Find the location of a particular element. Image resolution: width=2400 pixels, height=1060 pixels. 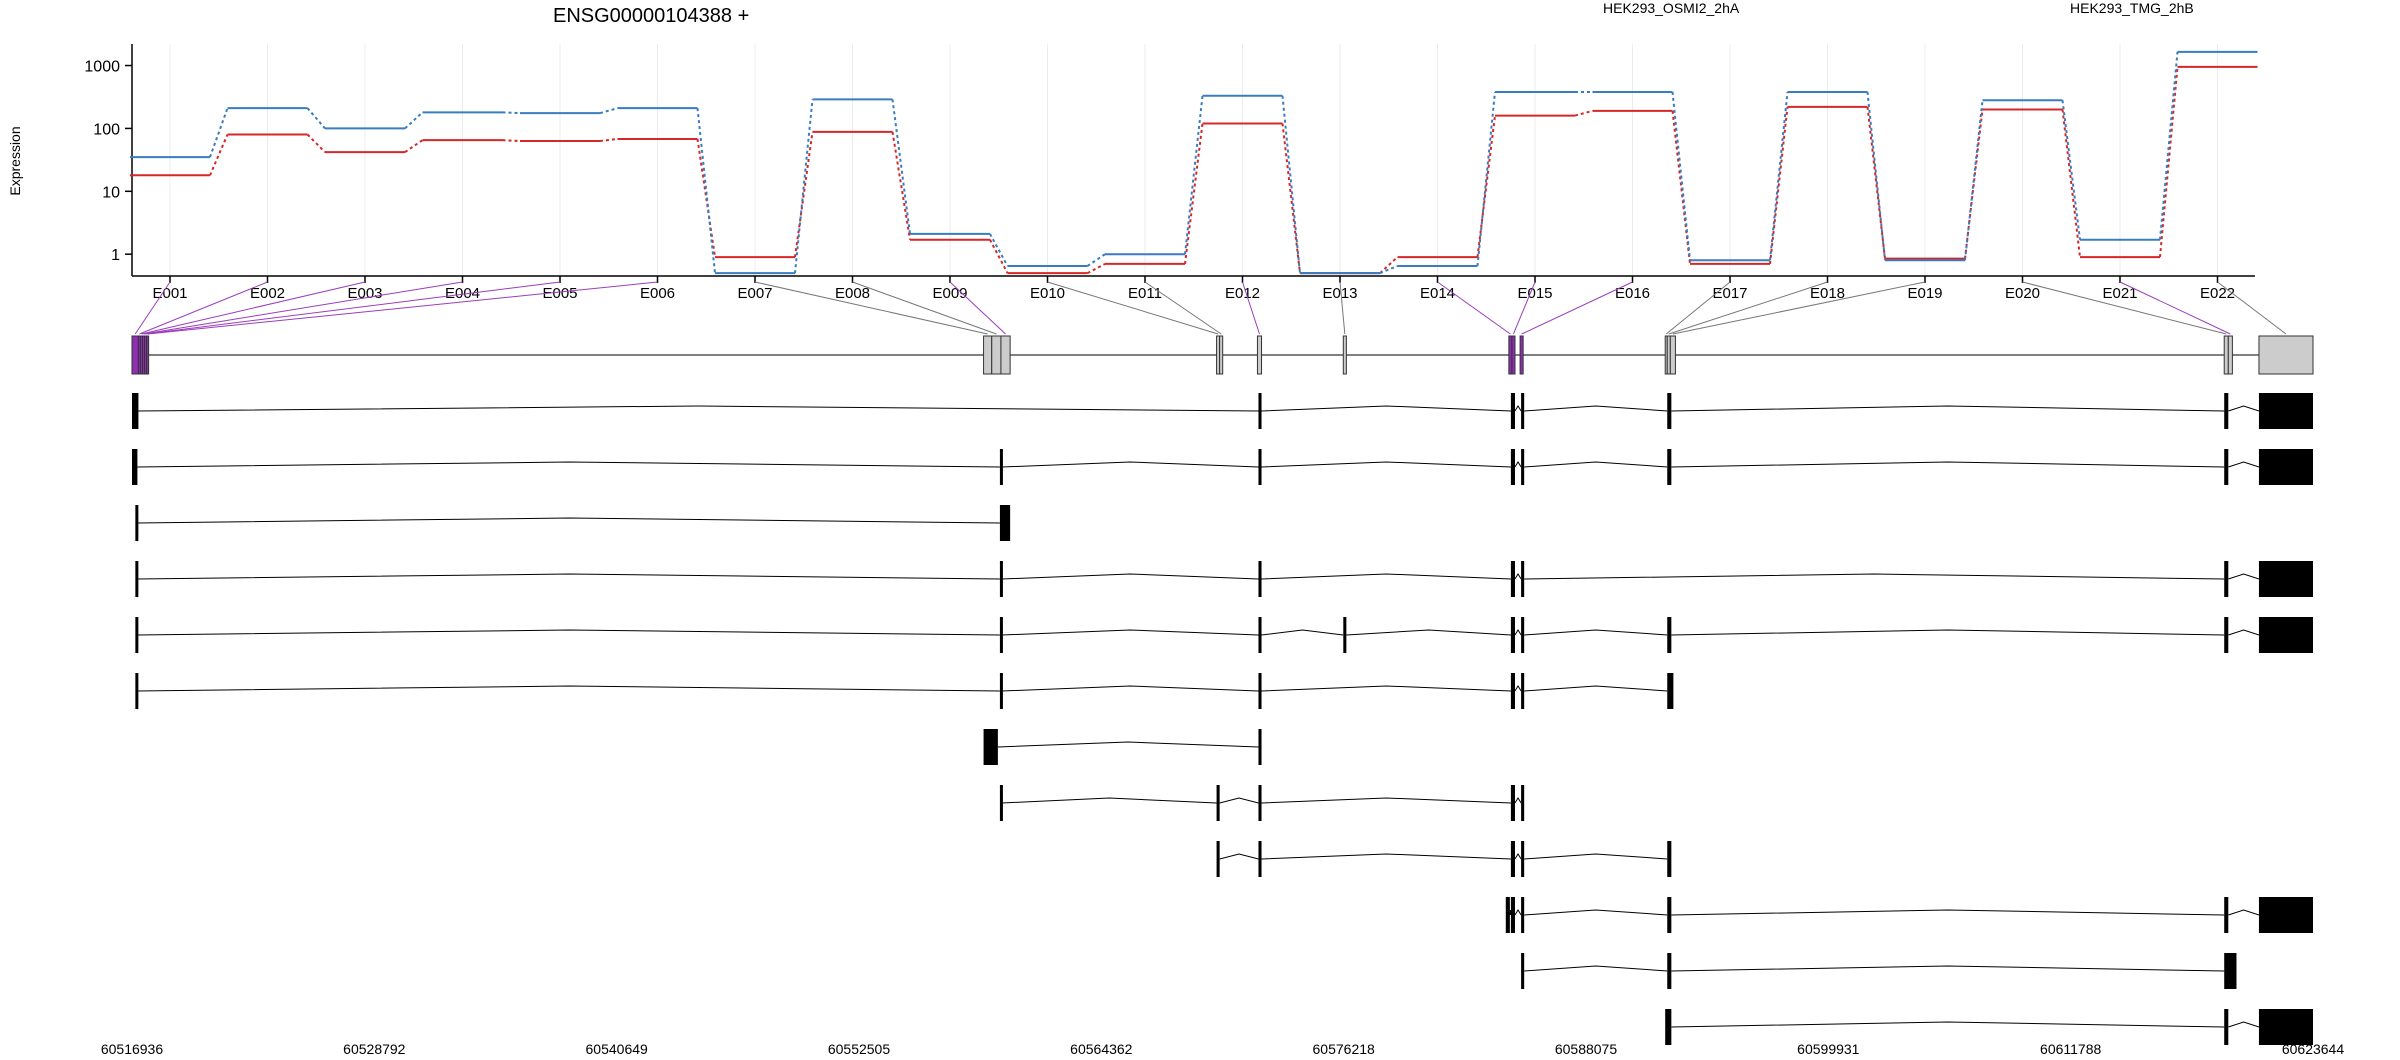

y-axis-label: Expression is located at coordinates (15, 160).